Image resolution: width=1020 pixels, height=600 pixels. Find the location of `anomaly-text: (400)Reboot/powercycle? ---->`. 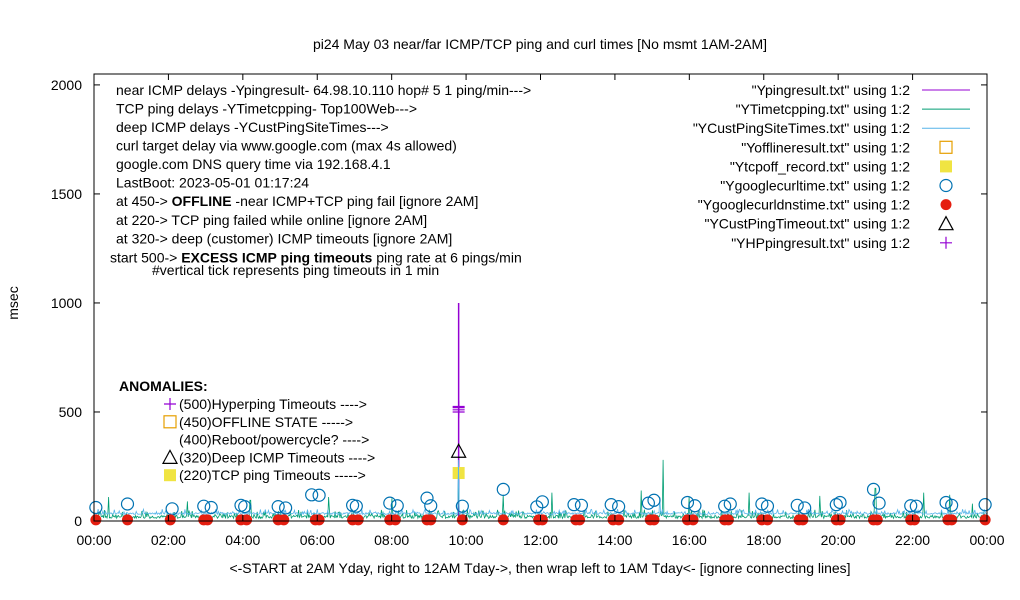

anomaly-text: (400)Reboot/powercycle? ----> is located at coordinates (274, 440).